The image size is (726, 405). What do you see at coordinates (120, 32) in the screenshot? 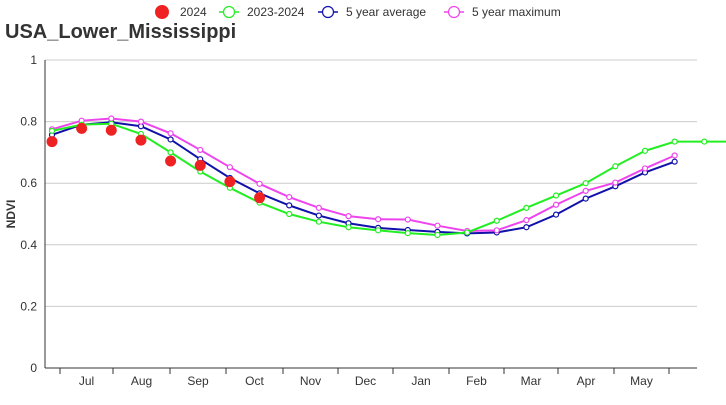
I see `chart-title: USA_Lower_Mississippi` at bounding box center [120, 32].